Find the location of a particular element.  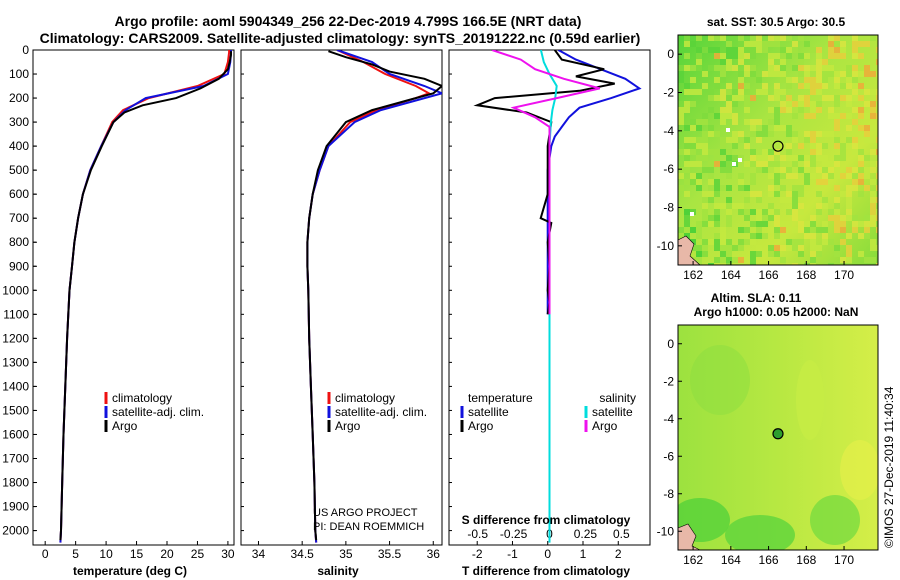

depth-tick-label: 1200 is located at coordinates (15, 338).